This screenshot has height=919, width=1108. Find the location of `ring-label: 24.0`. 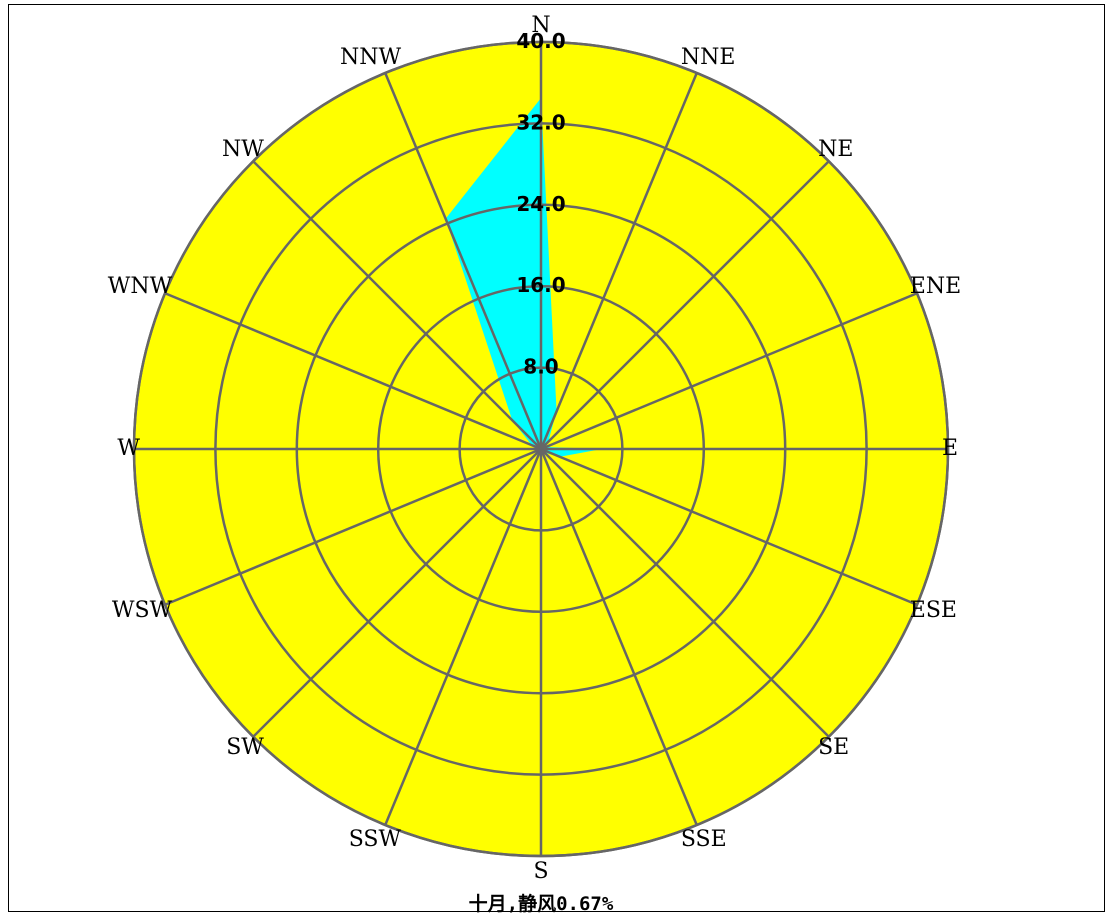

ring-label: 24.0 is located at coordinates (540, 204).